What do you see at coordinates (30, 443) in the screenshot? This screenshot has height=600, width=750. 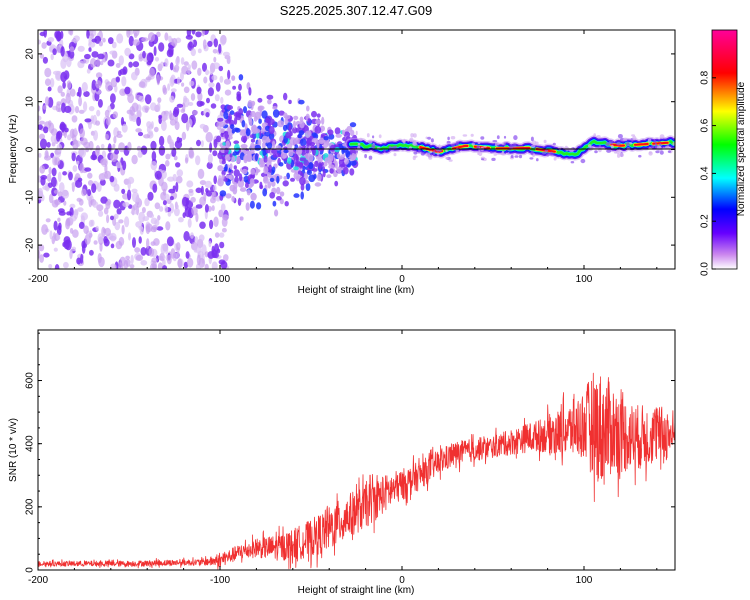 I see `snr-y-tick-label: 400` at bounding box center [30, 443].